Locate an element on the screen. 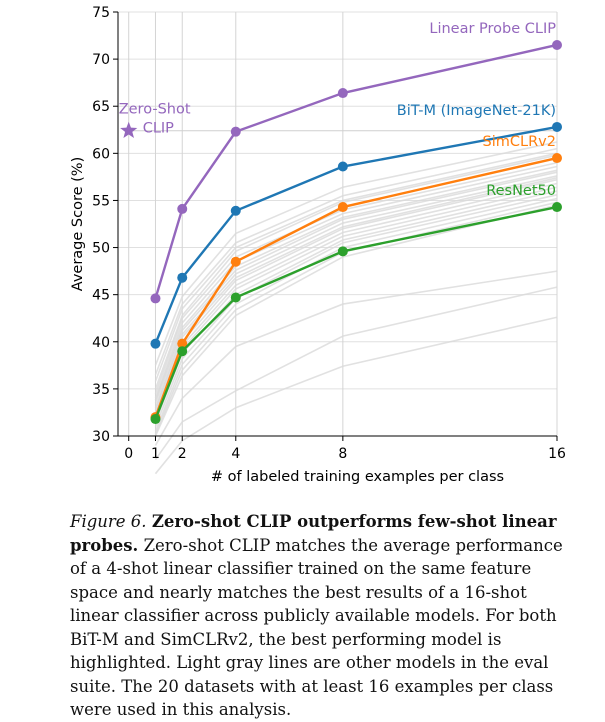 The width and height of the screenshot is (605, 722). series-label: Linear Probe CLIP is located at coordinates (492, 29).